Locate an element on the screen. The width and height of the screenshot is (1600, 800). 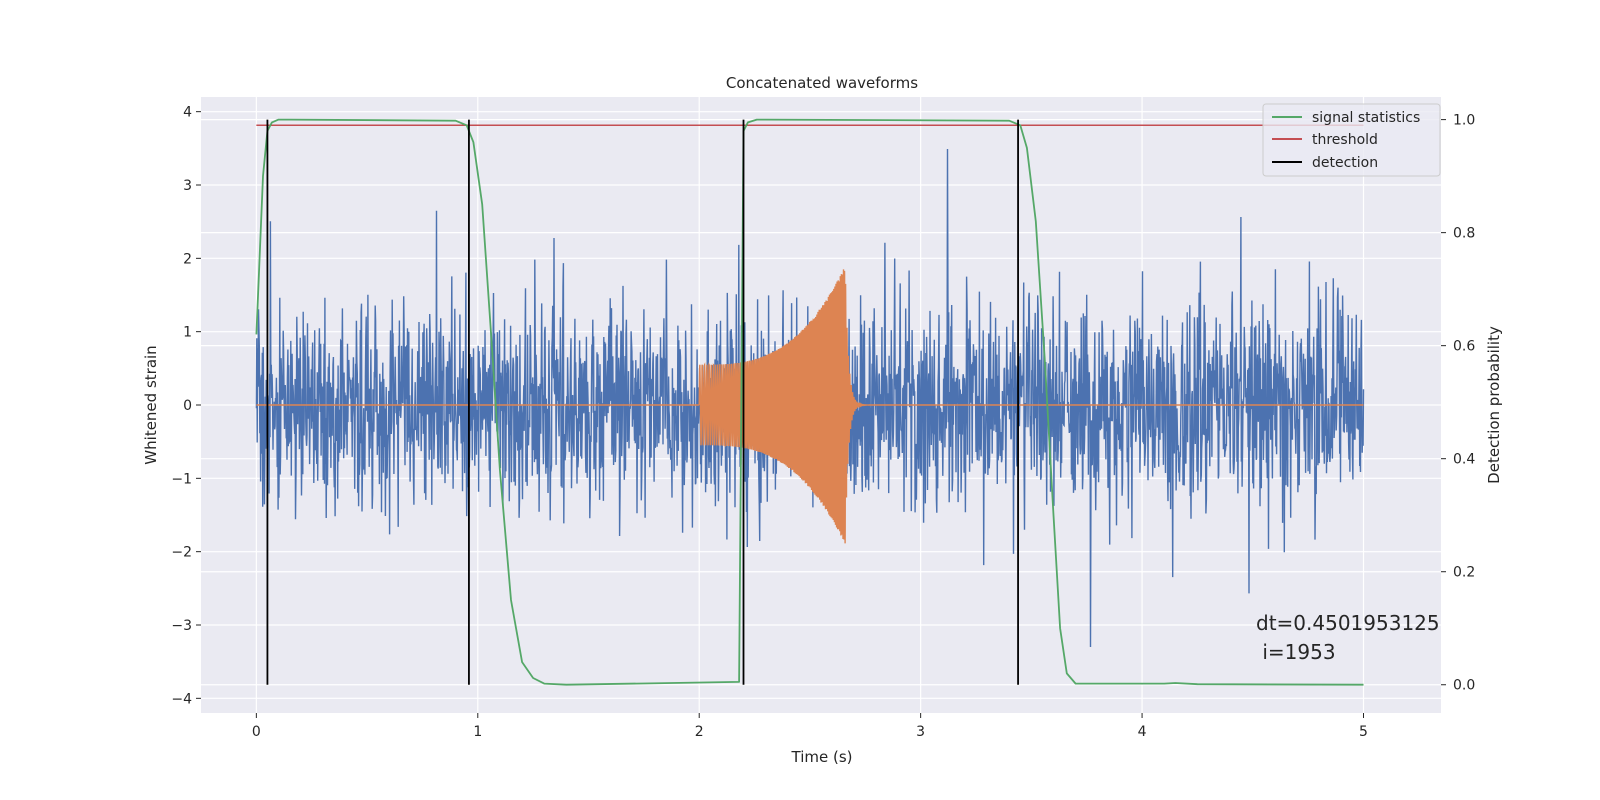
legend-label-detection: detection is located at coordinates (1345, 163).